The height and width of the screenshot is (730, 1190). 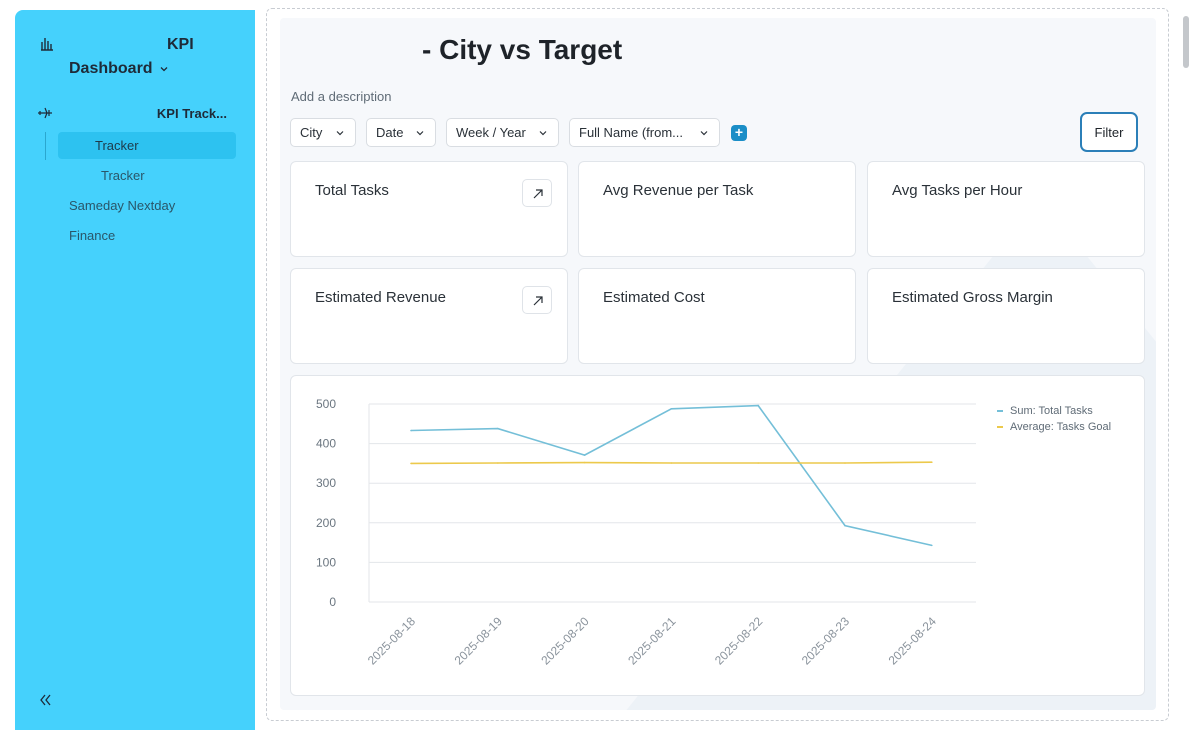 What do you see at coordinates (45, 700) in the screenshot?
I see `double-chevron-left-icon` at bounding box center [45, 700].